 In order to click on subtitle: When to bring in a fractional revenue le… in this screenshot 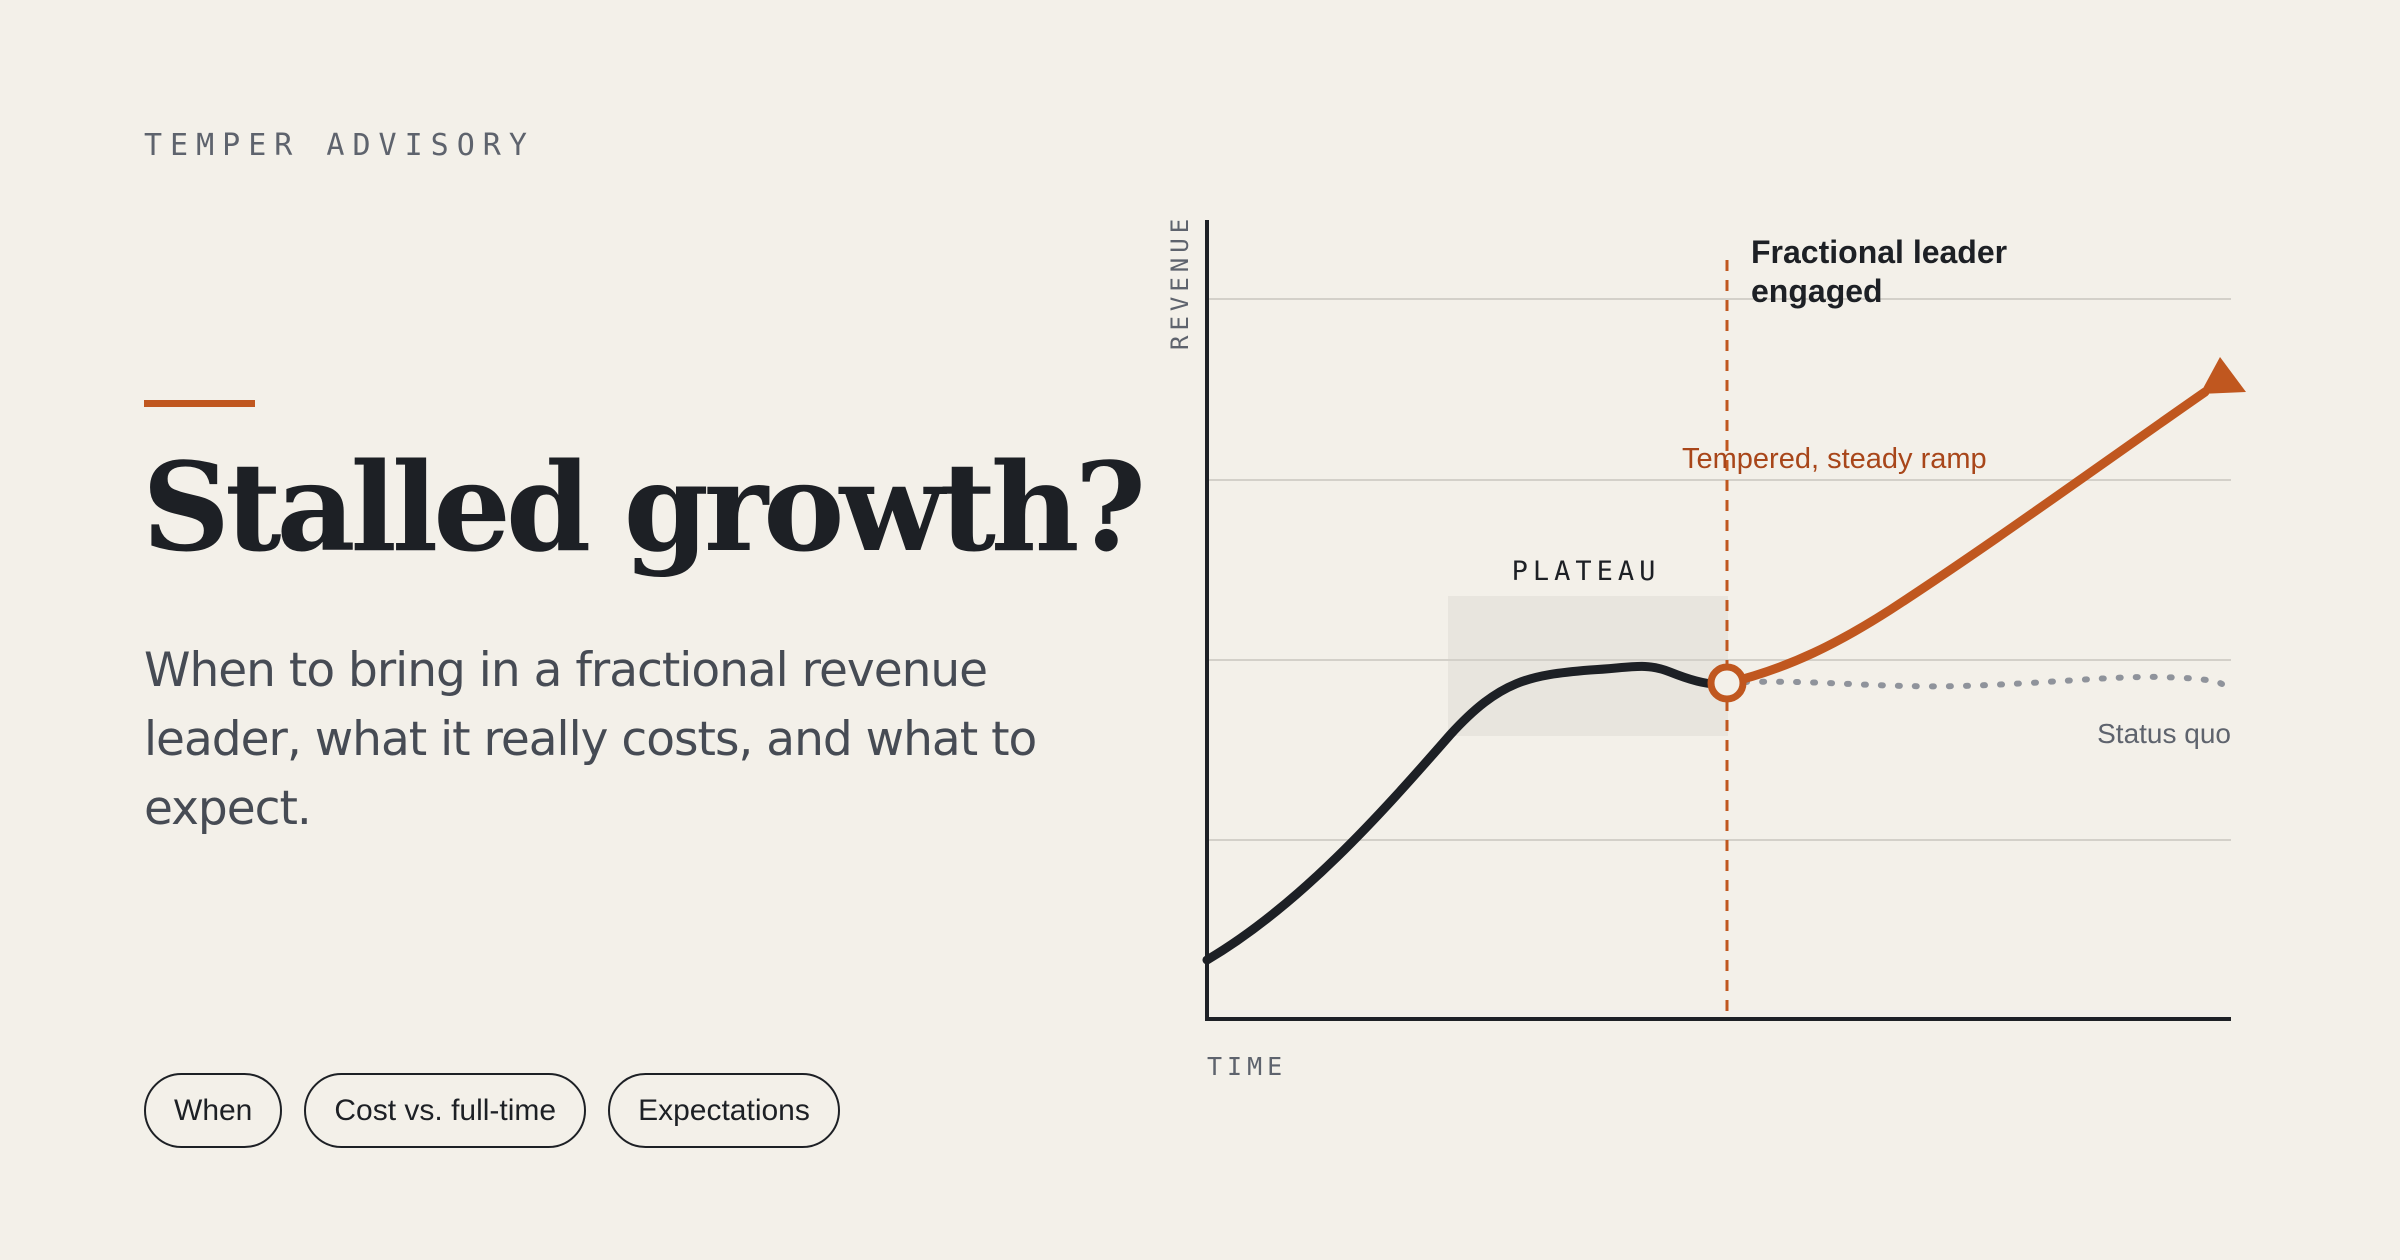, I will do `click(590, 739)`.